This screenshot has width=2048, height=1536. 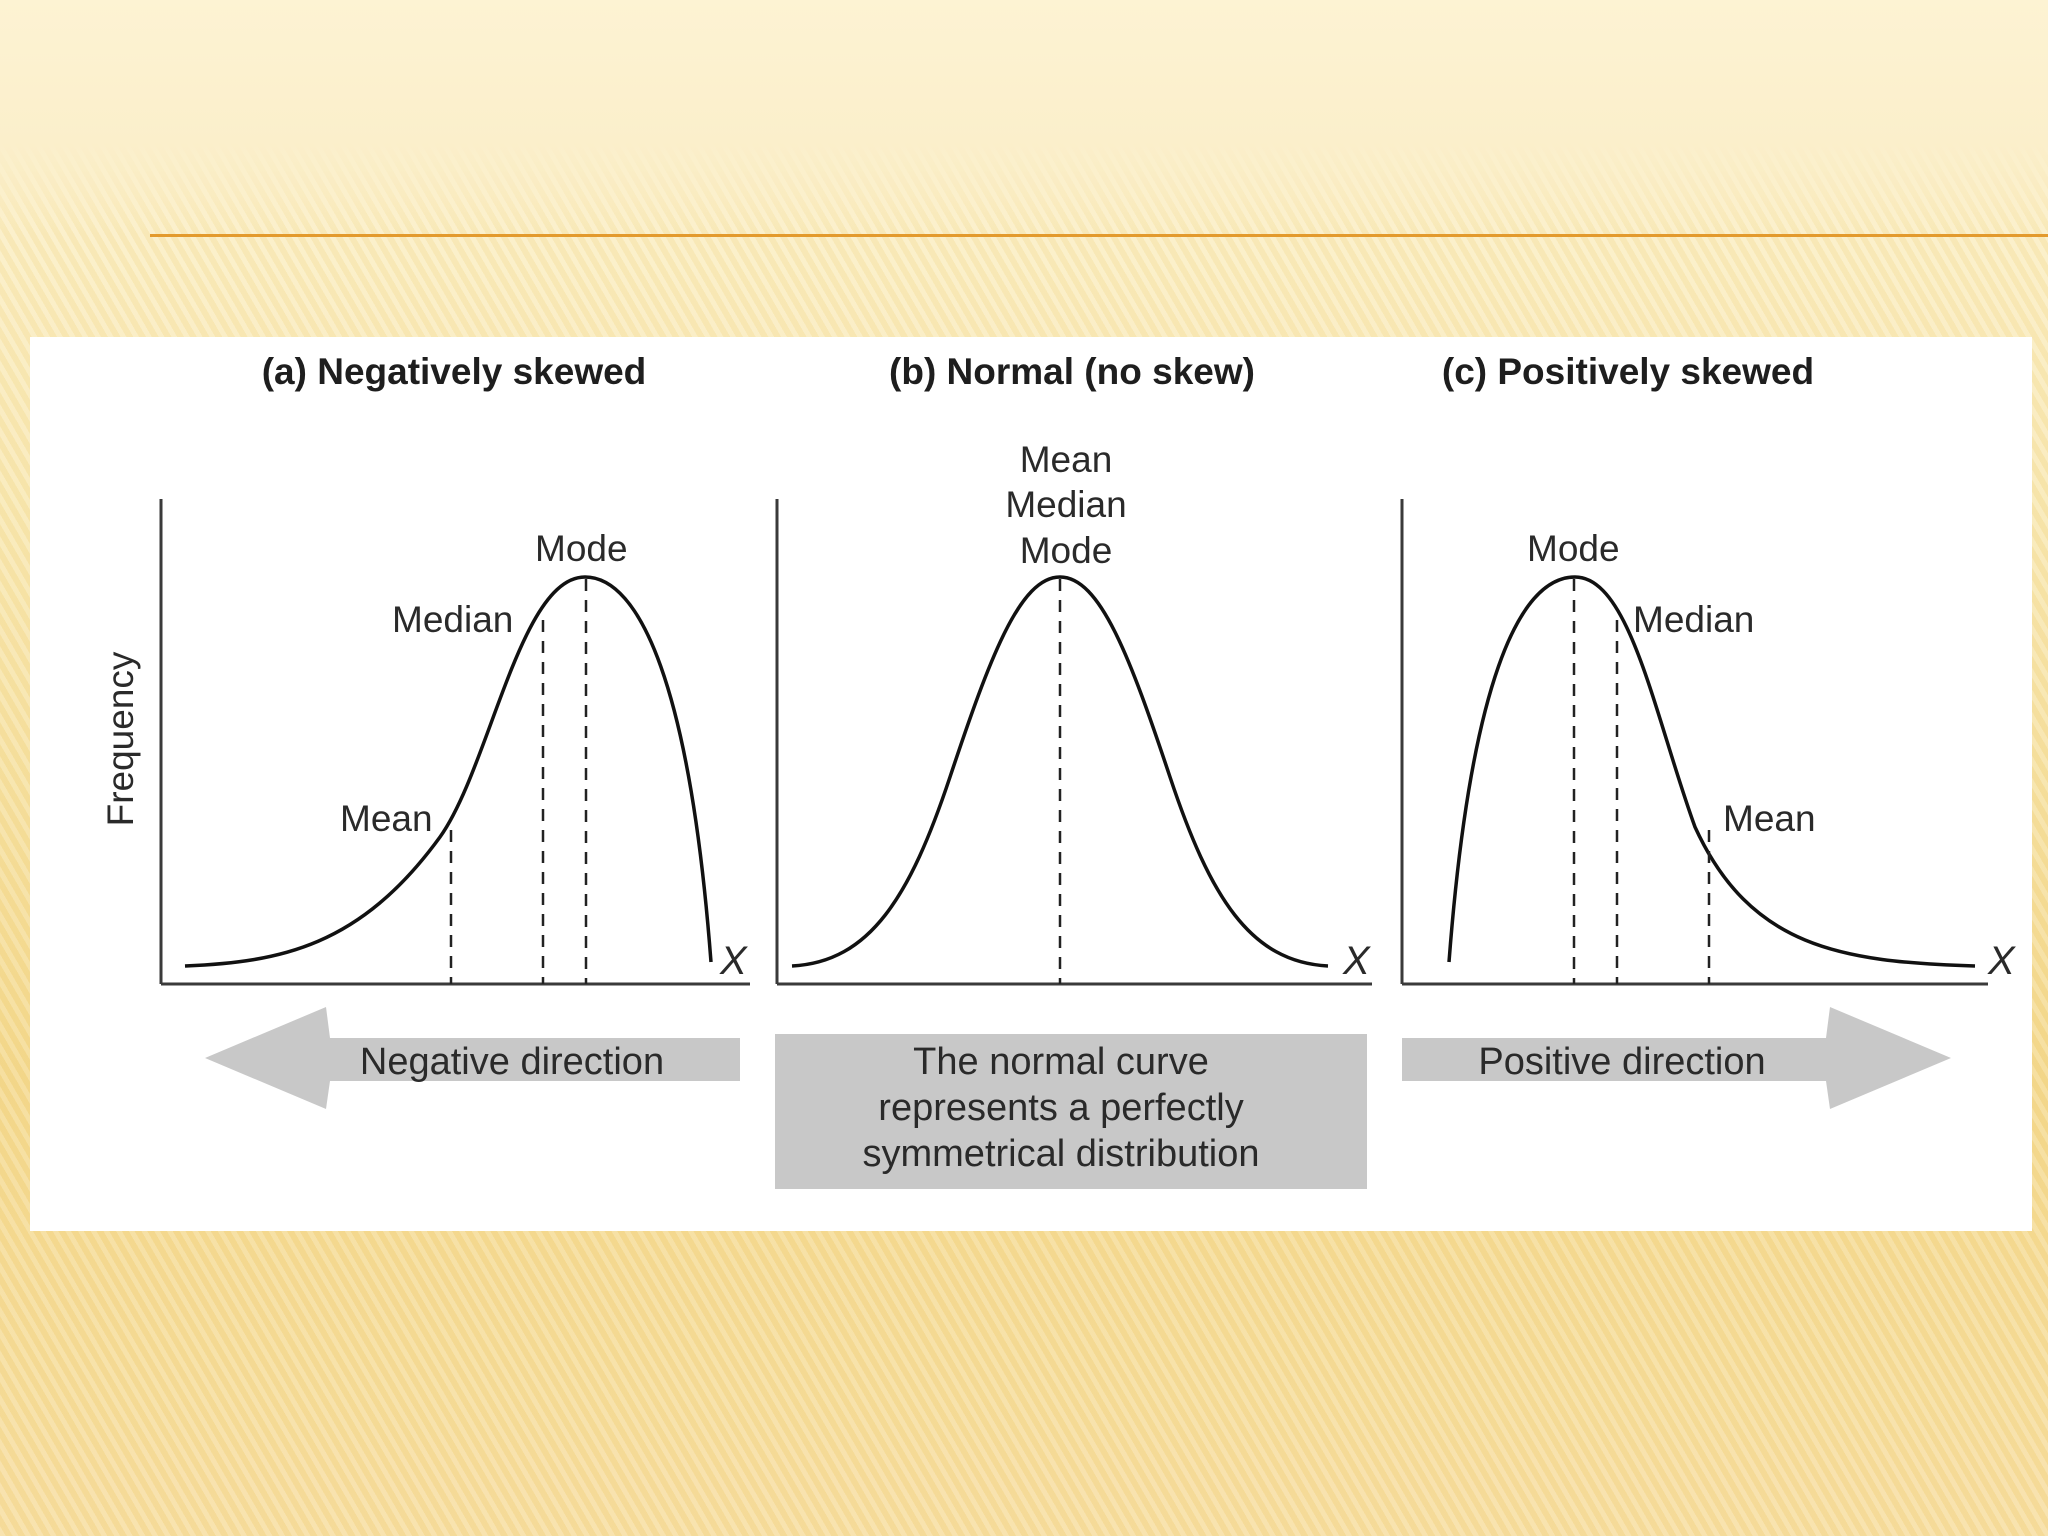 I want to click on panel-c-curve, so click(x=1711, y=771).